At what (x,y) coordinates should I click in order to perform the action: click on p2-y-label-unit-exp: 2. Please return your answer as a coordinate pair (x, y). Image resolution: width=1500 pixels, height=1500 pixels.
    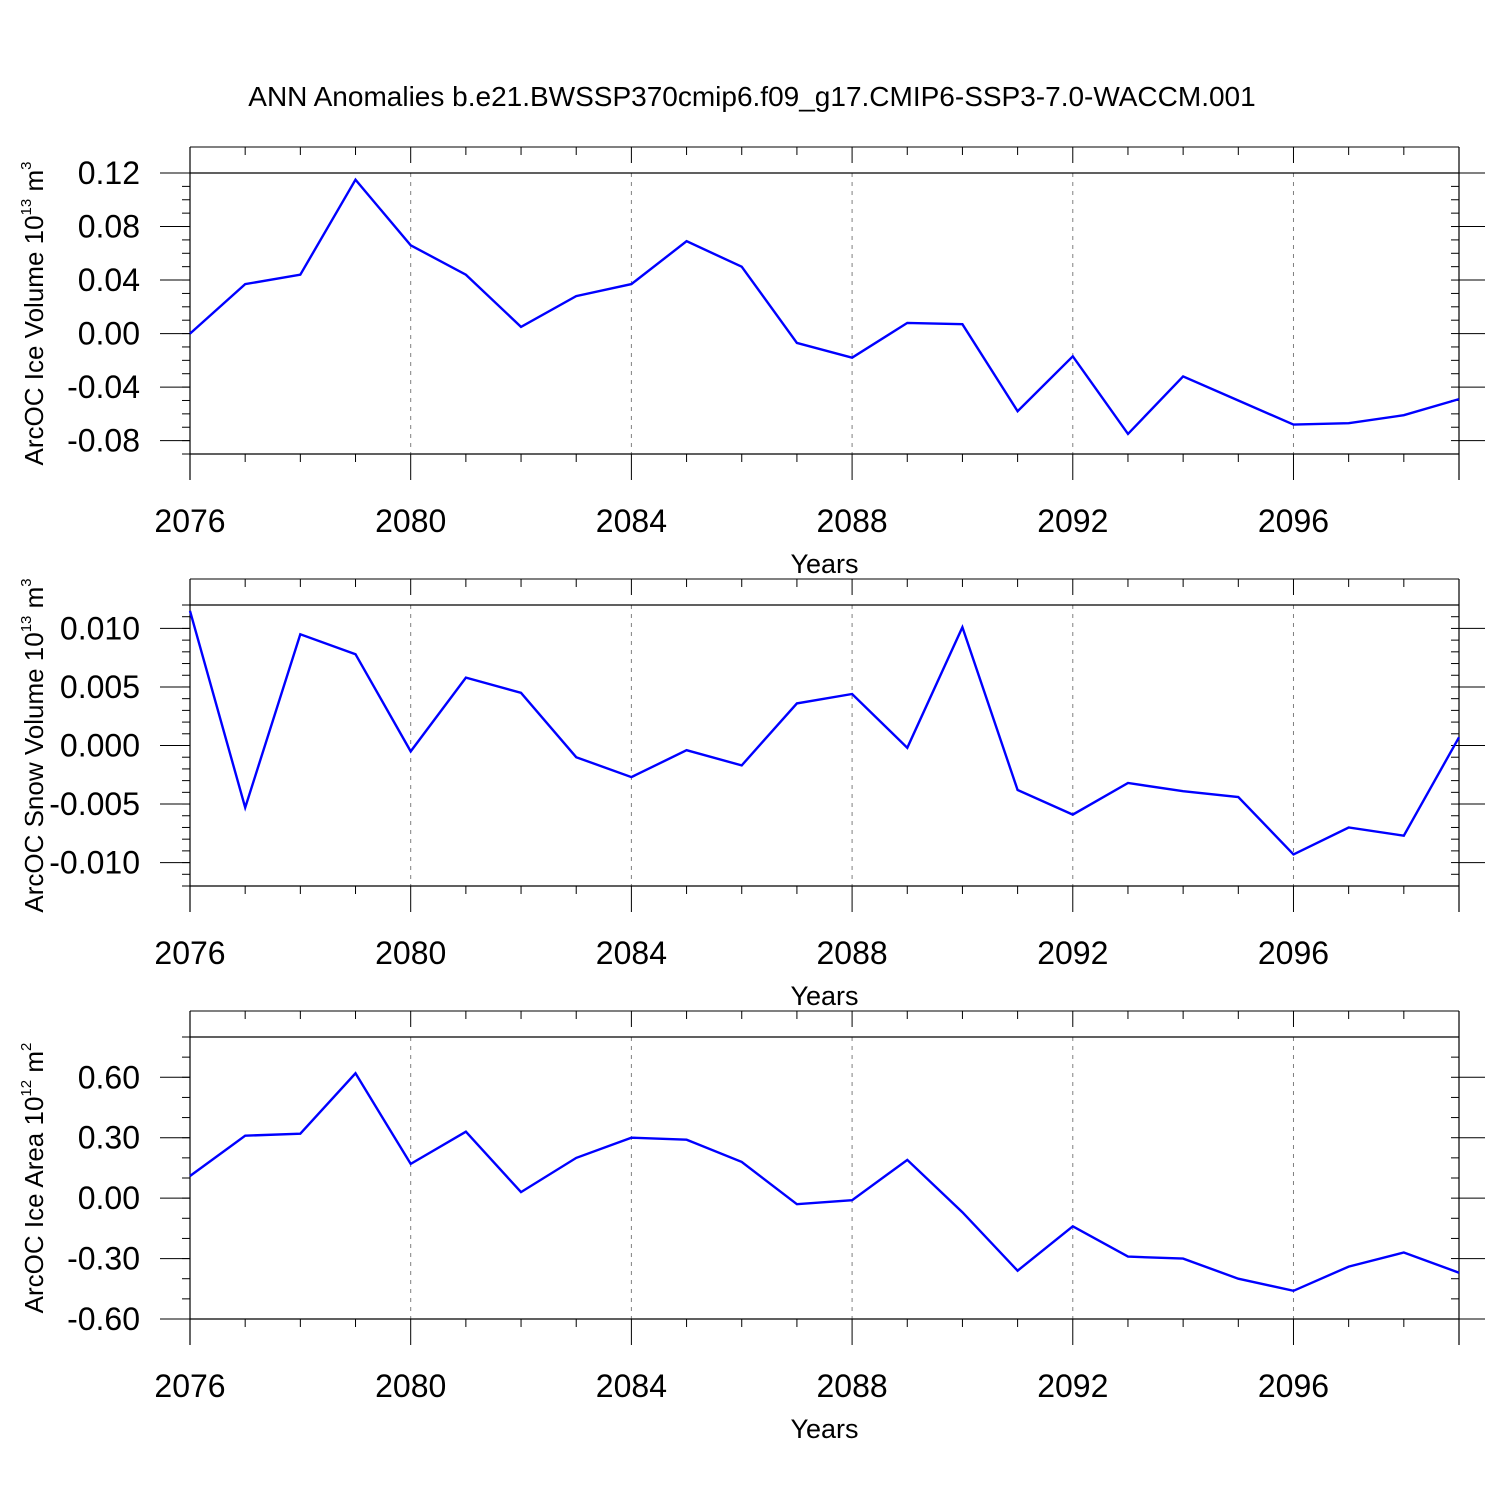
    Looking at the image, I should click on (26, 1047).